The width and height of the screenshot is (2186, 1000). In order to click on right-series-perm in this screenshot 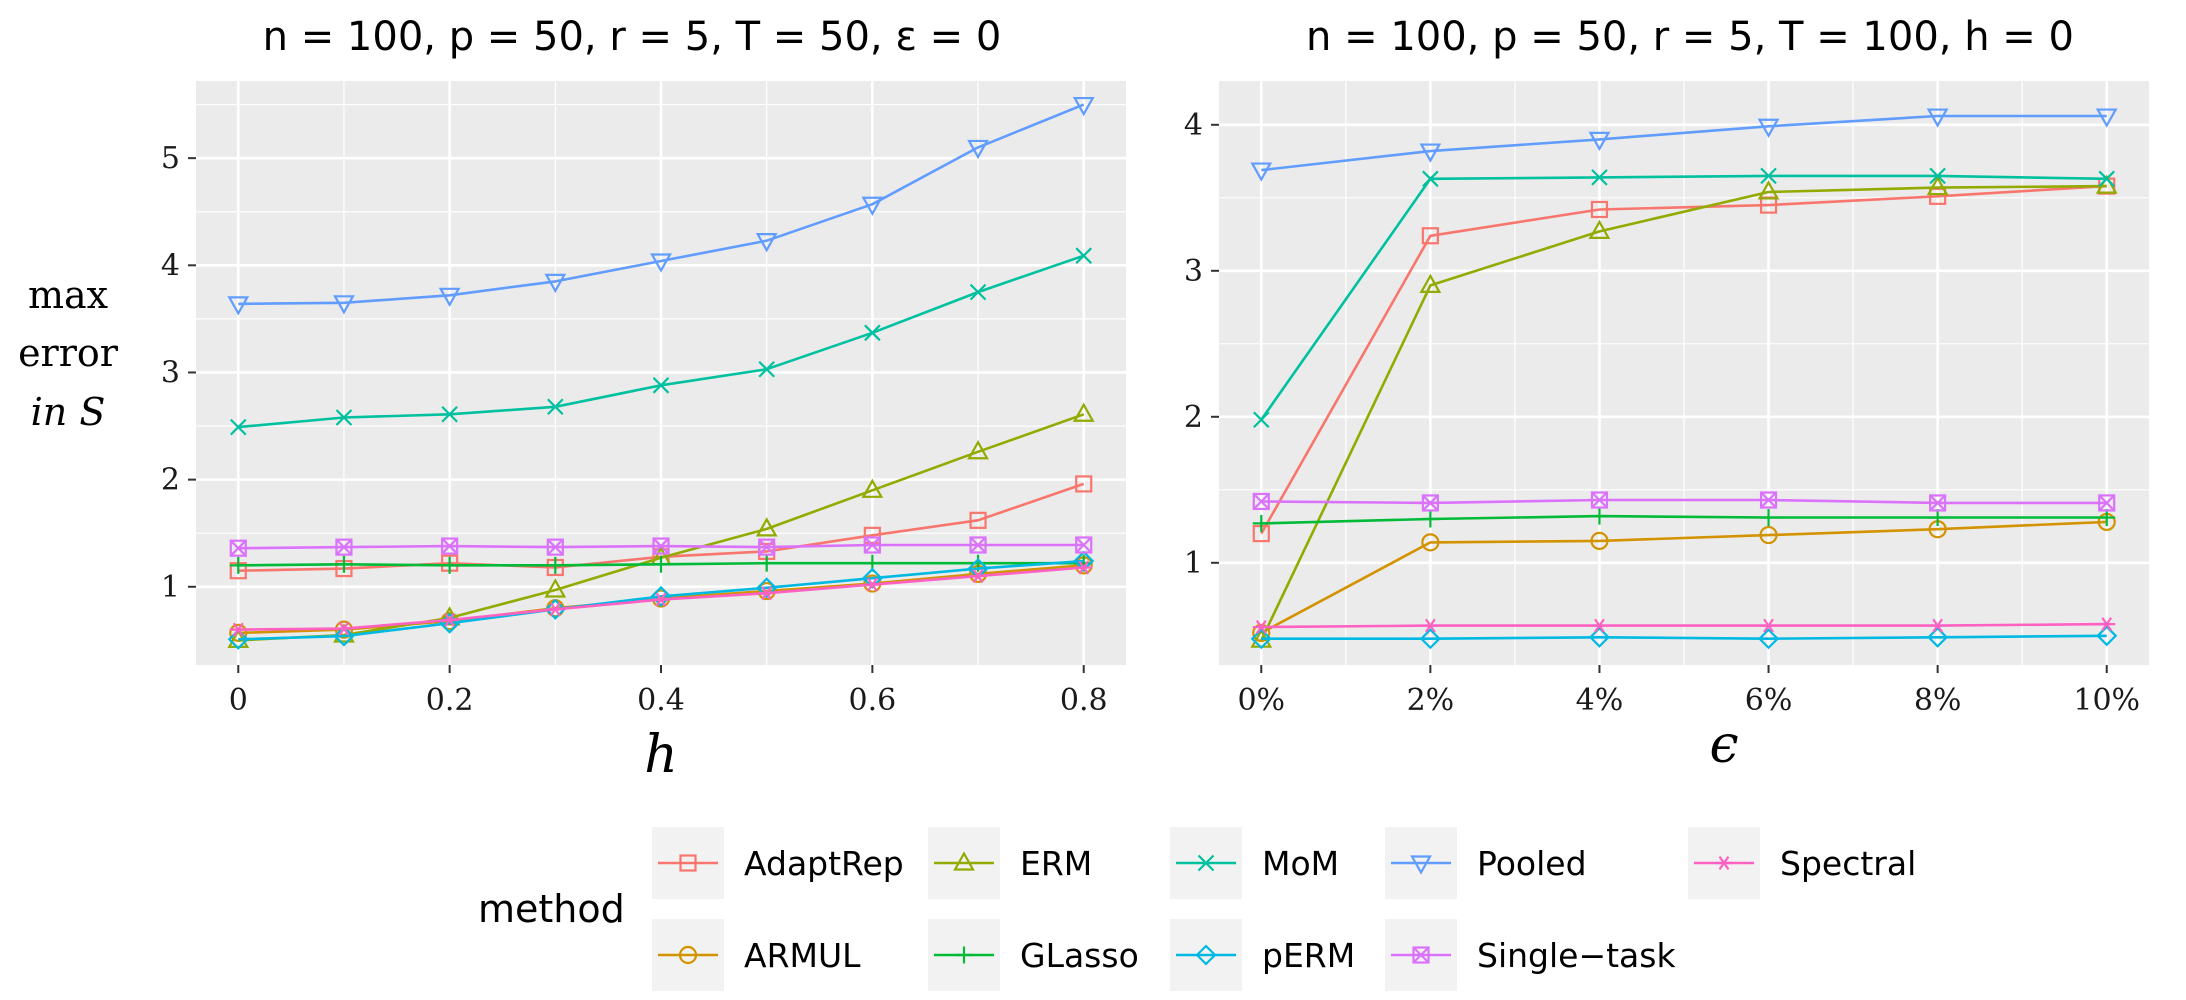, I will do `click(1684, 637)`.